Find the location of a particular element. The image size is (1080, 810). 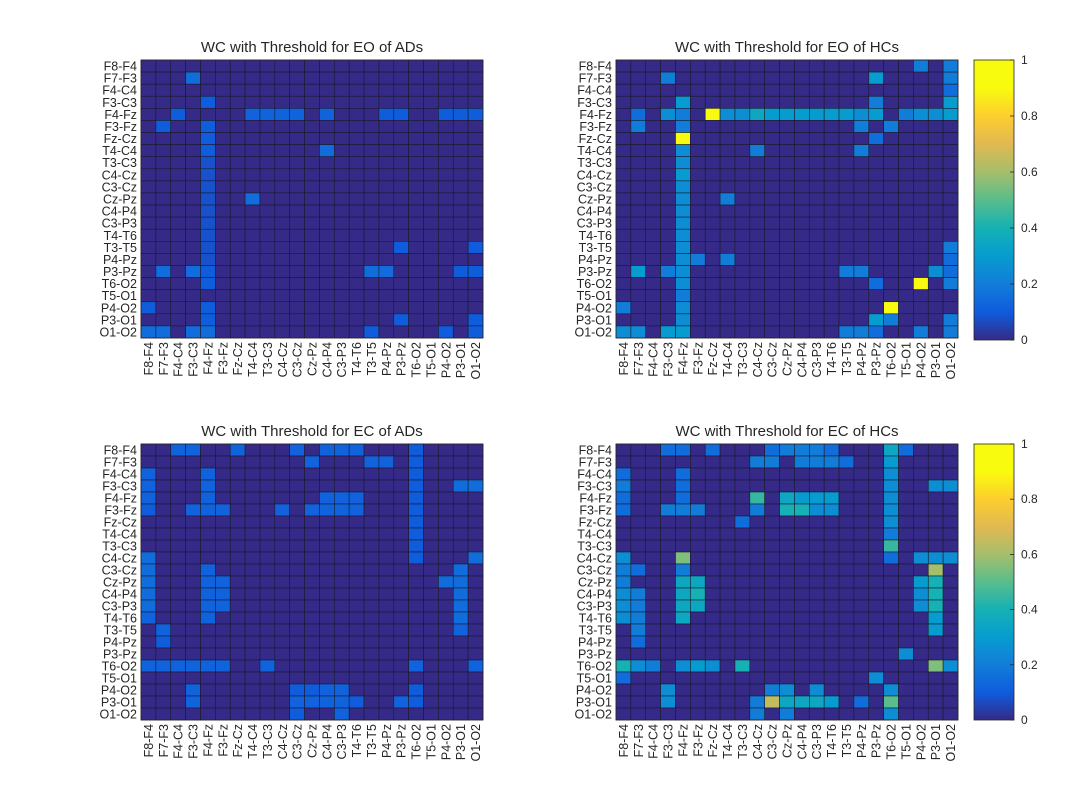

x-tick-label: C4-P4 is located at coordinates (327, 359).